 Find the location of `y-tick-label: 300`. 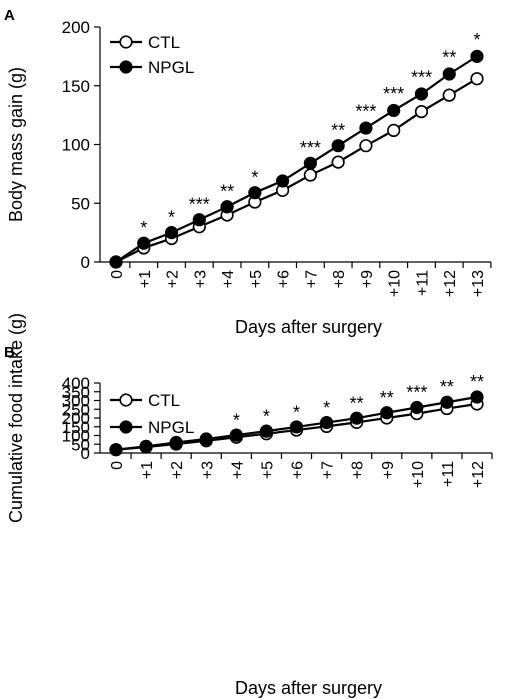

y-tick-label: 300 is located at coordinates (76, 401).